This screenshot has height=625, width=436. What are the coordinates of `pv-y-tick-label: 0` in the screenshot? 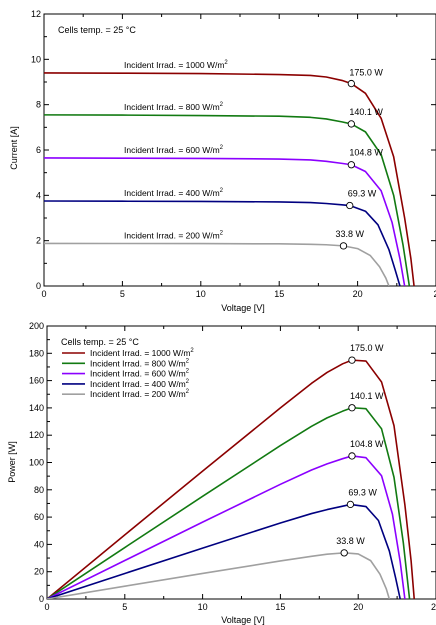 It's located at (41, 599).